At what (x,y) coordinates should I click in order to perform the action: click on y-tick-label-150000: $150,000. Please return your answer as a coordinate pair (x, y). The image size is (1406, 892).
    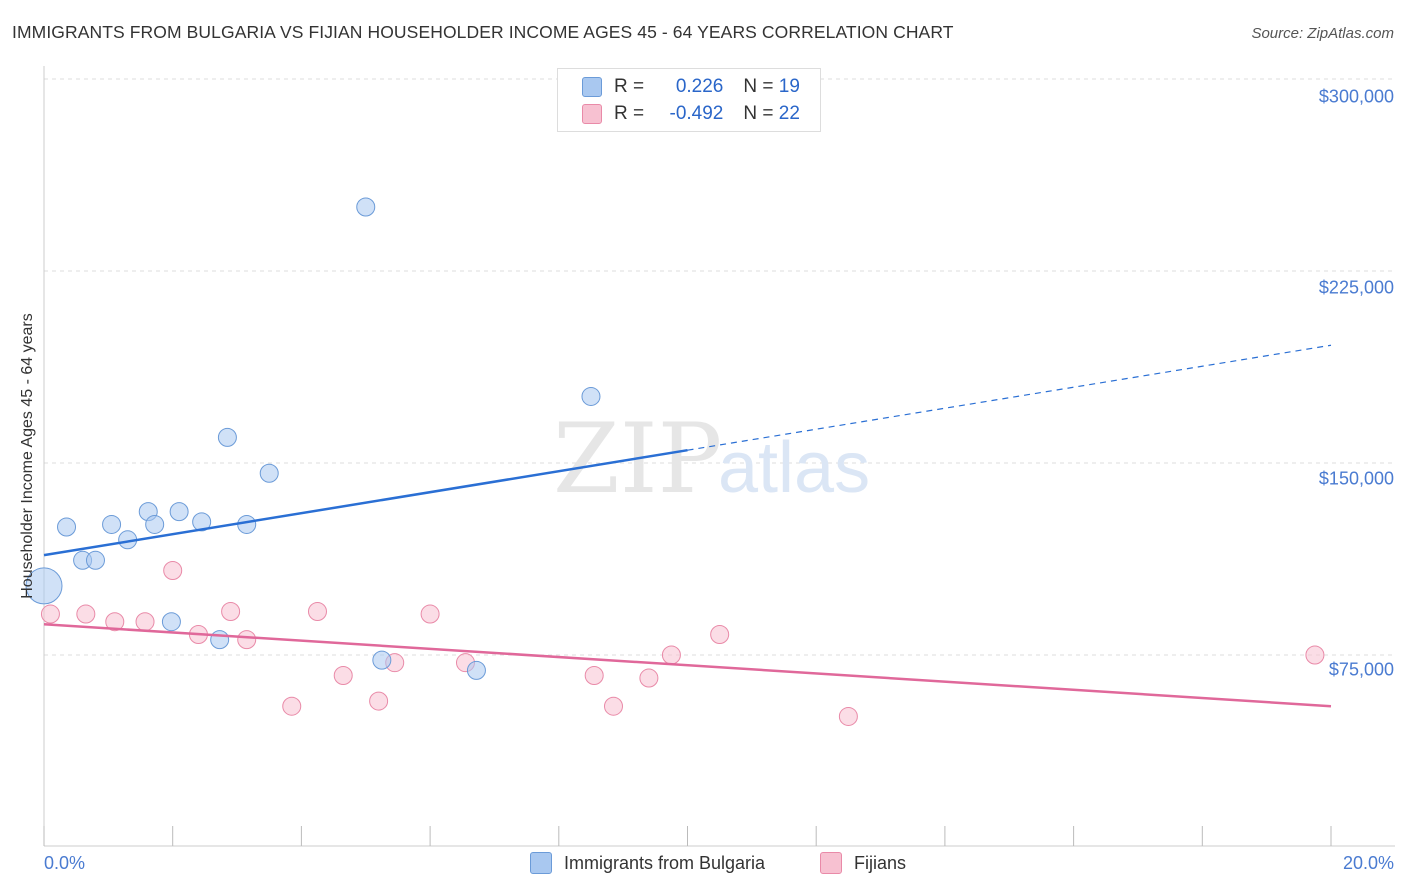
    Looking at the image, I should click on (1356, 478).